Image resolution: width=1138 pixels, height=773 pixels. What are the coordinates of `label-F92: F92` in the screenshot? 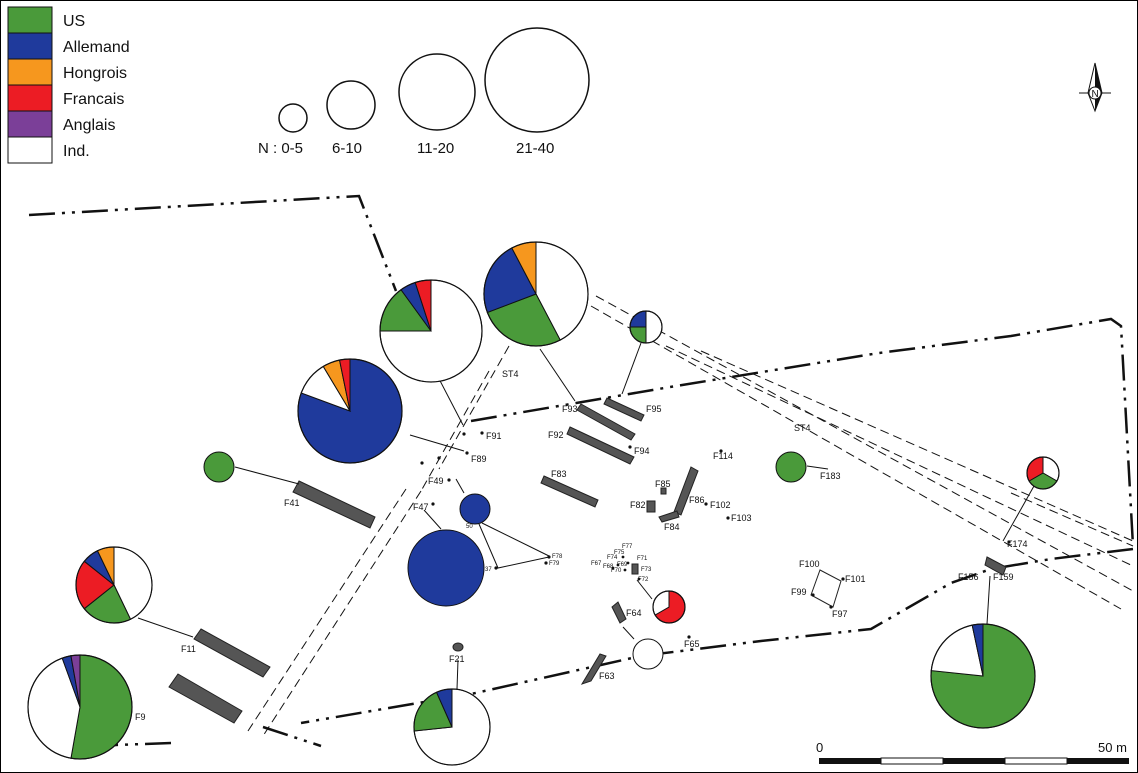 It's located at (556, 435).